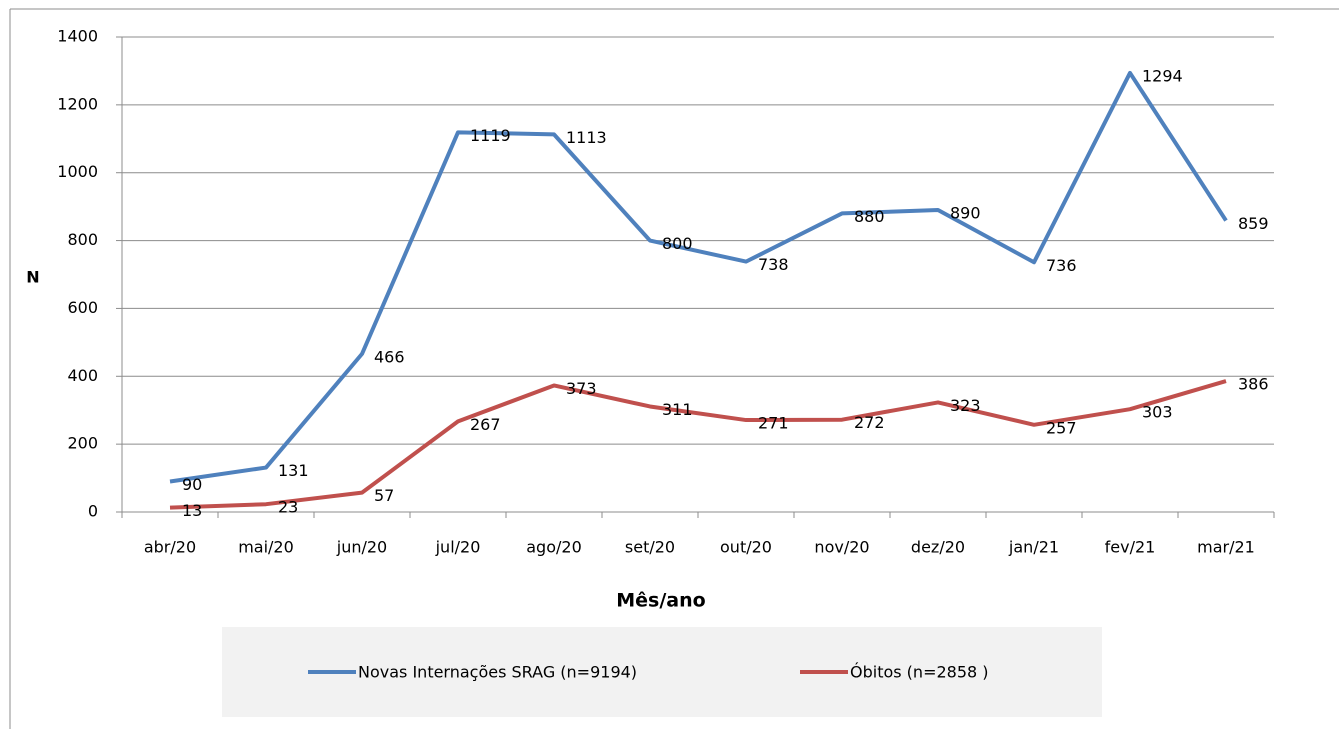  Describe the element at coordinates (1033, 547) in the screenshot. I see `x-tick-label: jan/21` at that location.